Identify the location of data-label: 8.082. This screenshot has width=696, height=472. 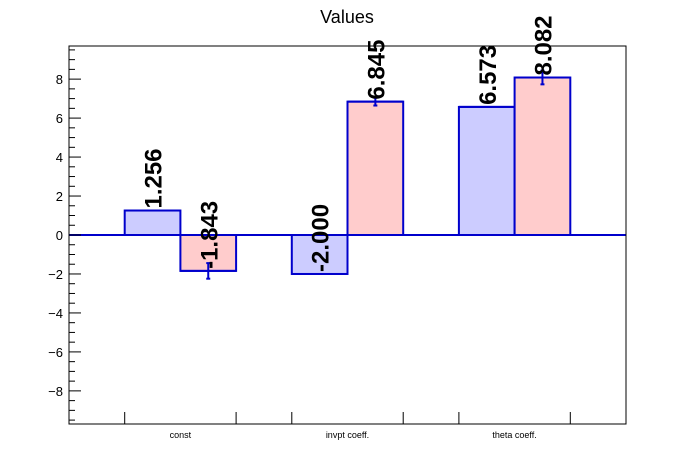
(543, 45).